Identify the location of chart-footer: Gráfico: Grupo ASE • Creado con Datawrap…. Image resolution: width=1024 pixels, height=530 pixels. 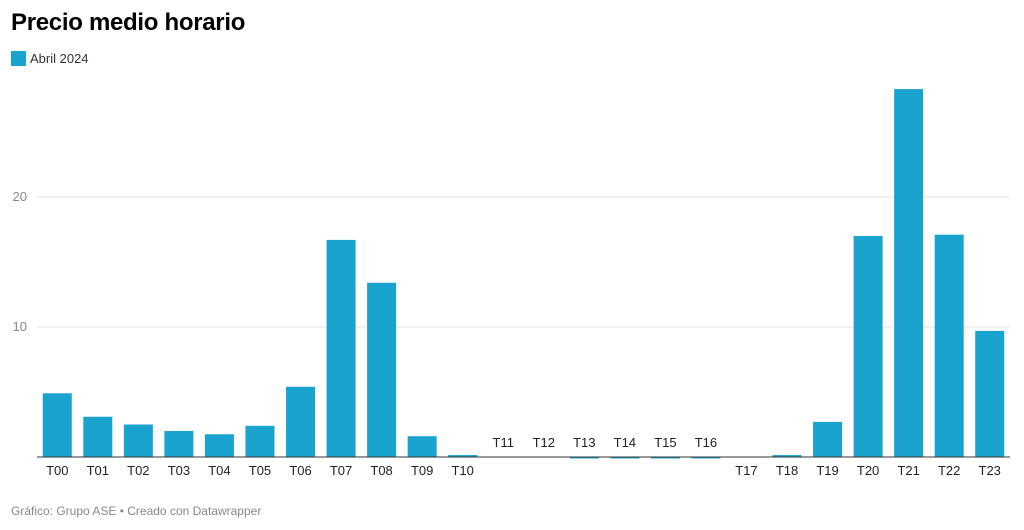
(136, 511).